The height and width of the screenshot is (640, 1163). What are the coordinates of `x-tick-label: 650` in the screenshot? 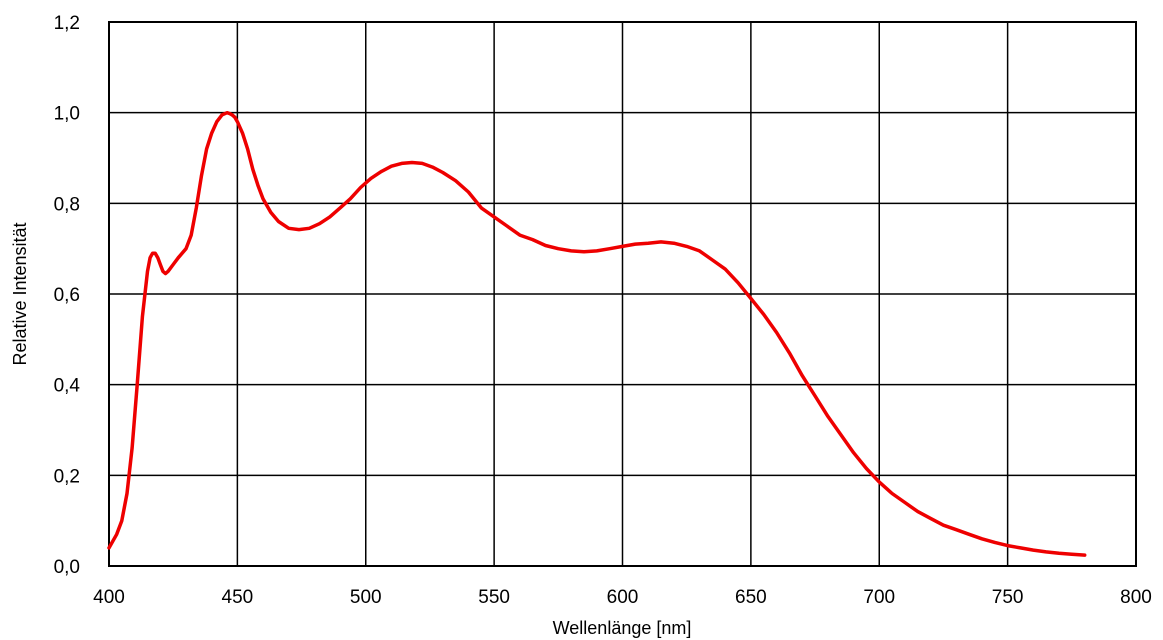 It's located at (751, 597).